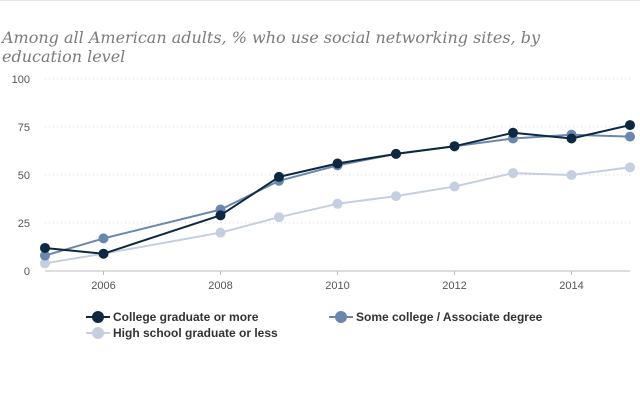  Describe the element at coordinates (320, 0) in the screenshot. I see `top-divider` at that location.